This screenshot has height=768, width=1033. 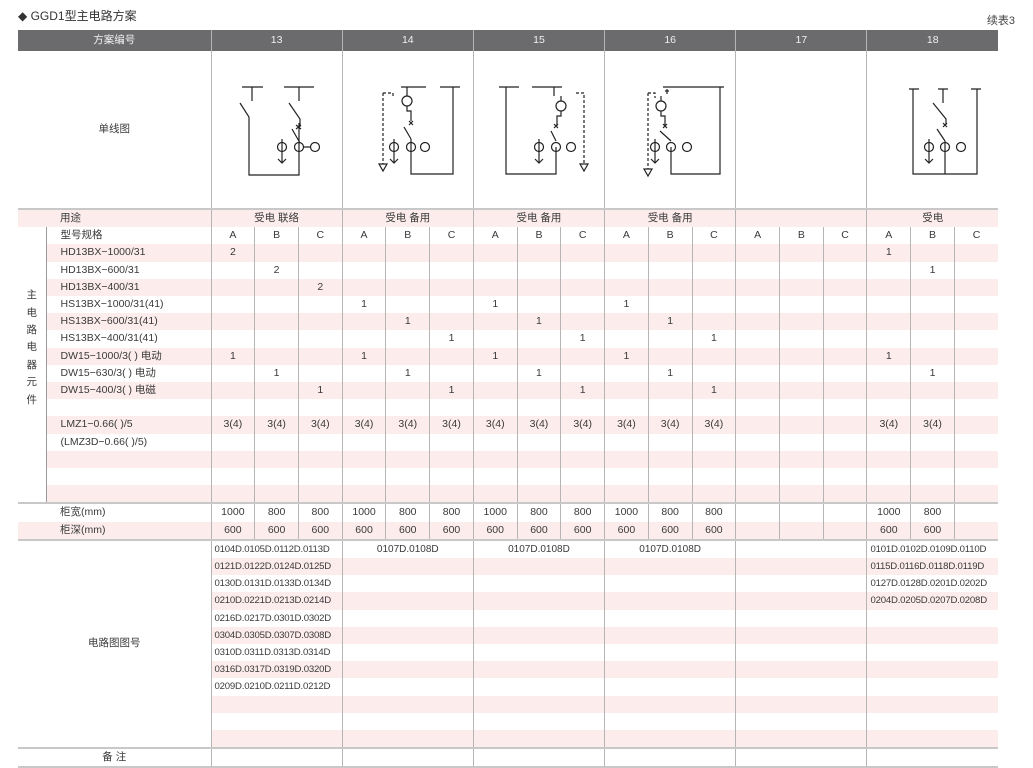 What do you see at coordinates (451, 531) in the screenshot?
I see `cabinet-depth-value: 600` at bounding box center [451, 531].